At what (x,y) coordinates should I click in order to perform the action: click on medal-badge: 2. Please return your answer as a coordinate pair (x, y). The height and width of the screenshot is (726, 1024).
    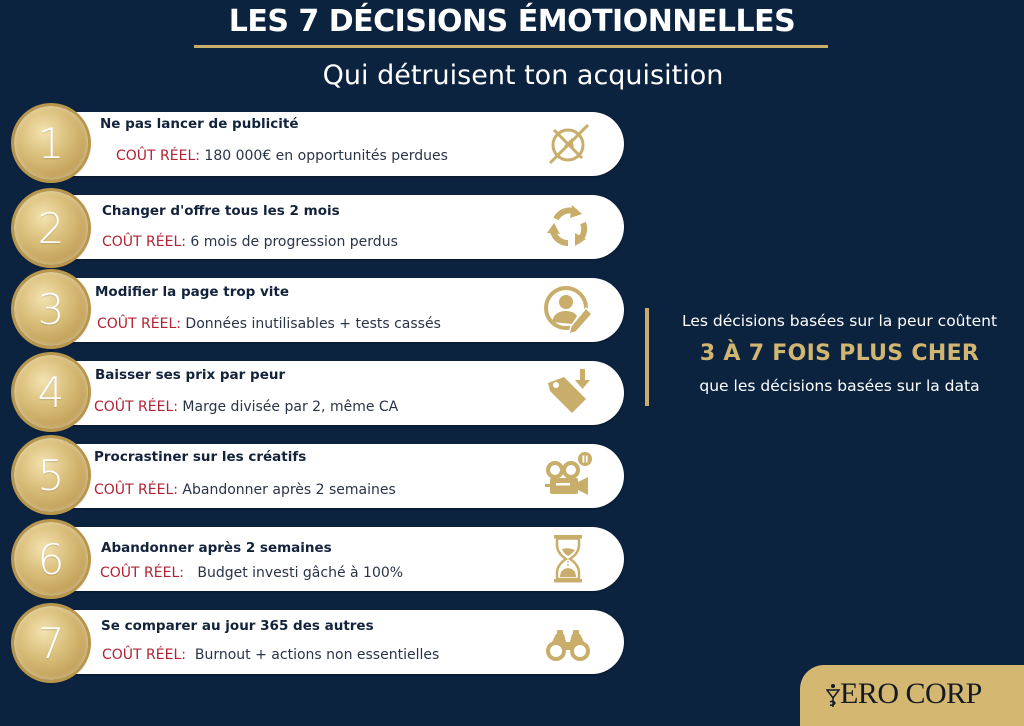
    Looking at the image, I should click on (51, 228).